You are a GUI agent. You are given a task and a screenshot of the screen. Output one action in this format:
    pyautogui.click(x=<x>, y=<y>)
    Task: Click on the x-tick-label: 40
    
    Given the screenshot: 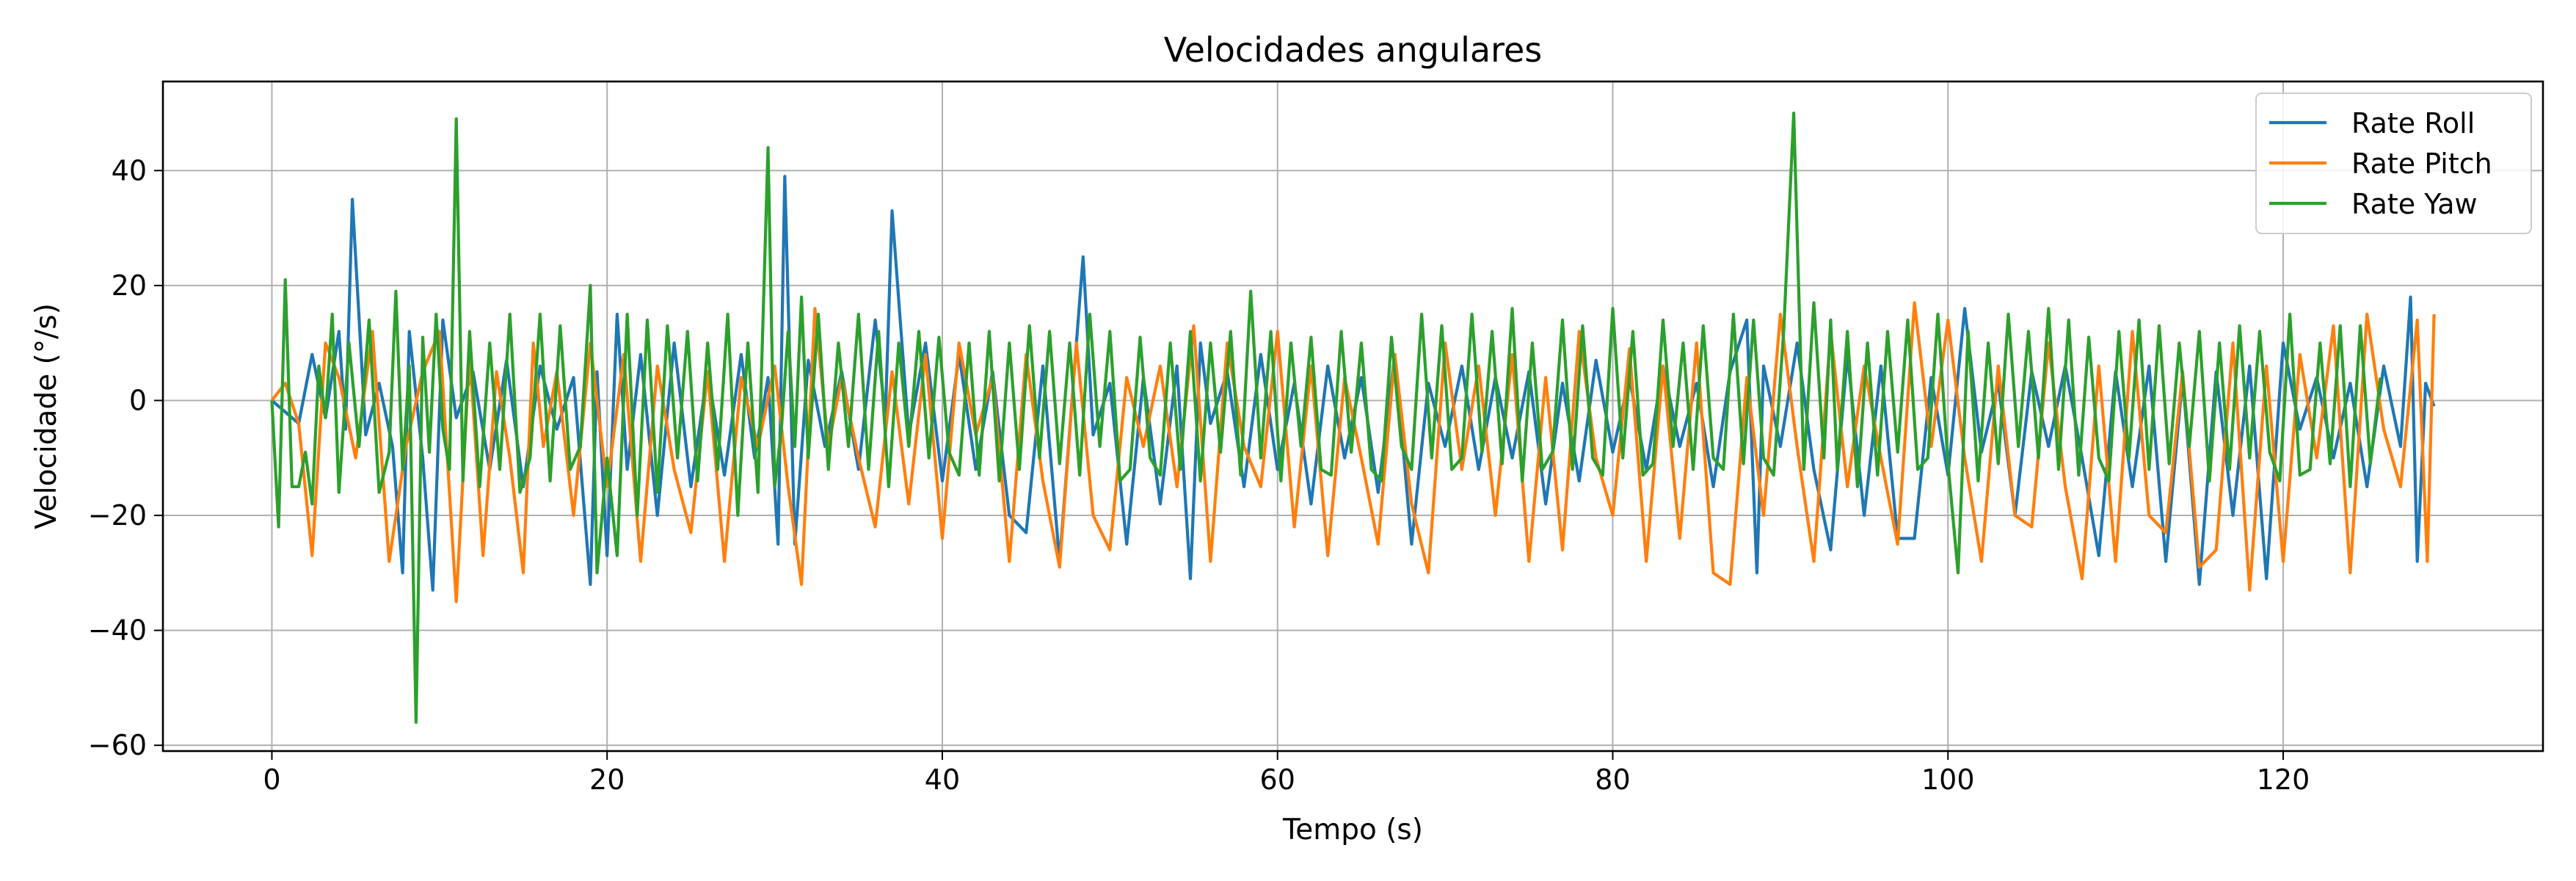 What is the action you would take?
    pyautogui.click(x=942, y=780)
    